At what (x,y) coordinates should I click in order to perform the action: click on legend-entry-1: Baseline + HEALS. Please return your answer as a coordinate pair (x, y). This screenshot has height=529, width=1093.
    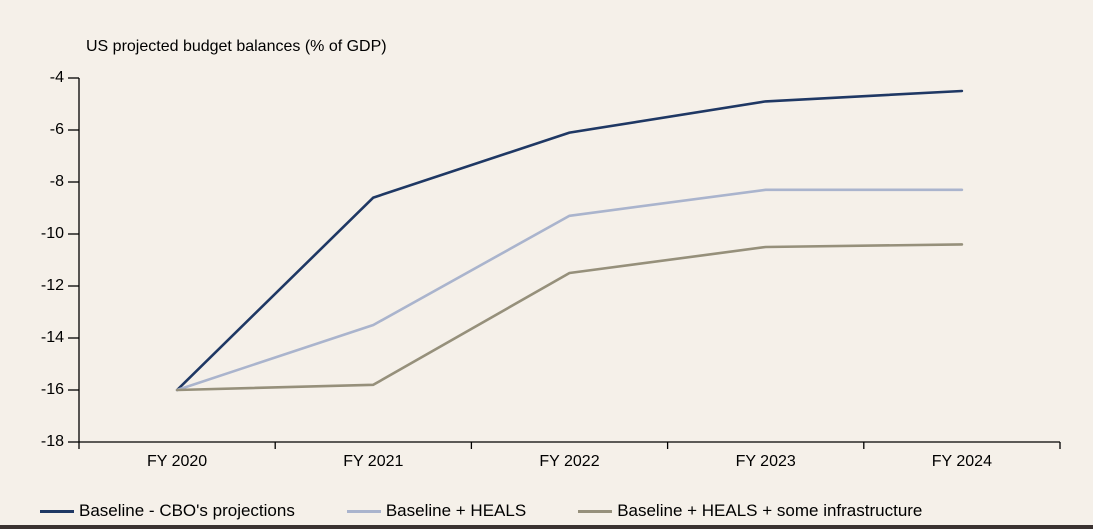
    Looking at the image, I should click on (436, 511).